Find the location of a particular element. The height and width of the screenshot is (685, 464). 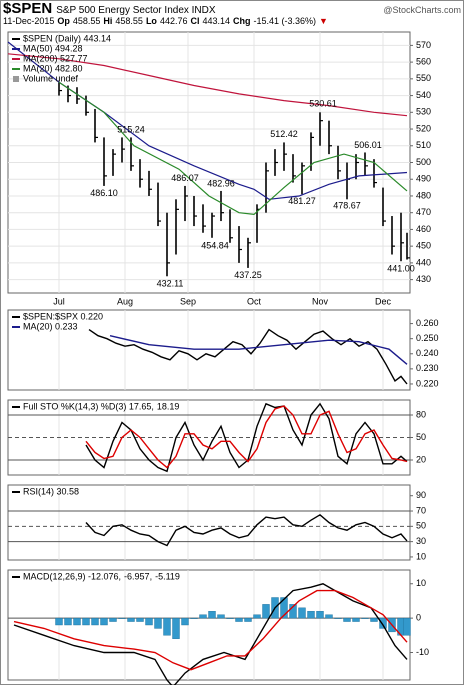

legend-label: -5.119 is located at coordinates (167, 576).